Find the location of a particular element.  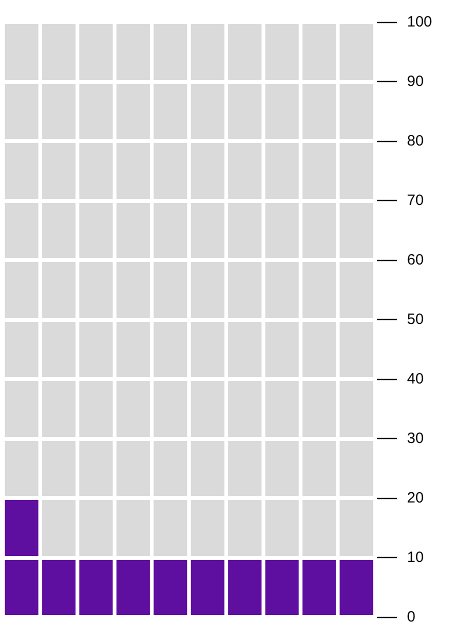

y-tick-label: 50 is located at coordinates (415, 319).